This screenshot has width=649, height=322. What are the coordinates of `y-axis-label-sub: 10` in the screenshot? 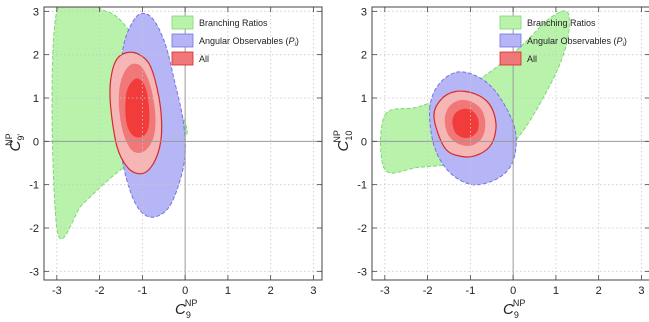 It's located at (349, 136).